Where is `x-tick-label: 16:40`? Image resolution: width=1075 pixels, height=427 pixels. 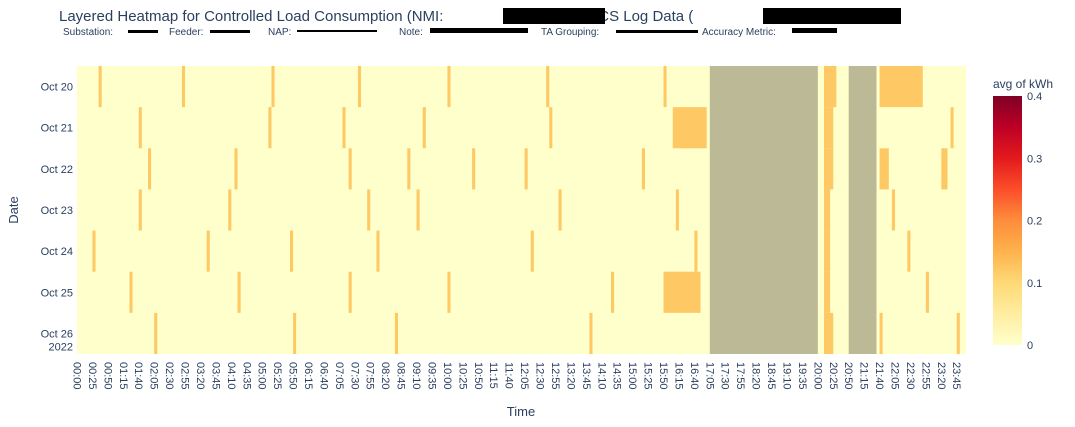 x-tick-label: 16:40 is located at coordinates (694, 376).